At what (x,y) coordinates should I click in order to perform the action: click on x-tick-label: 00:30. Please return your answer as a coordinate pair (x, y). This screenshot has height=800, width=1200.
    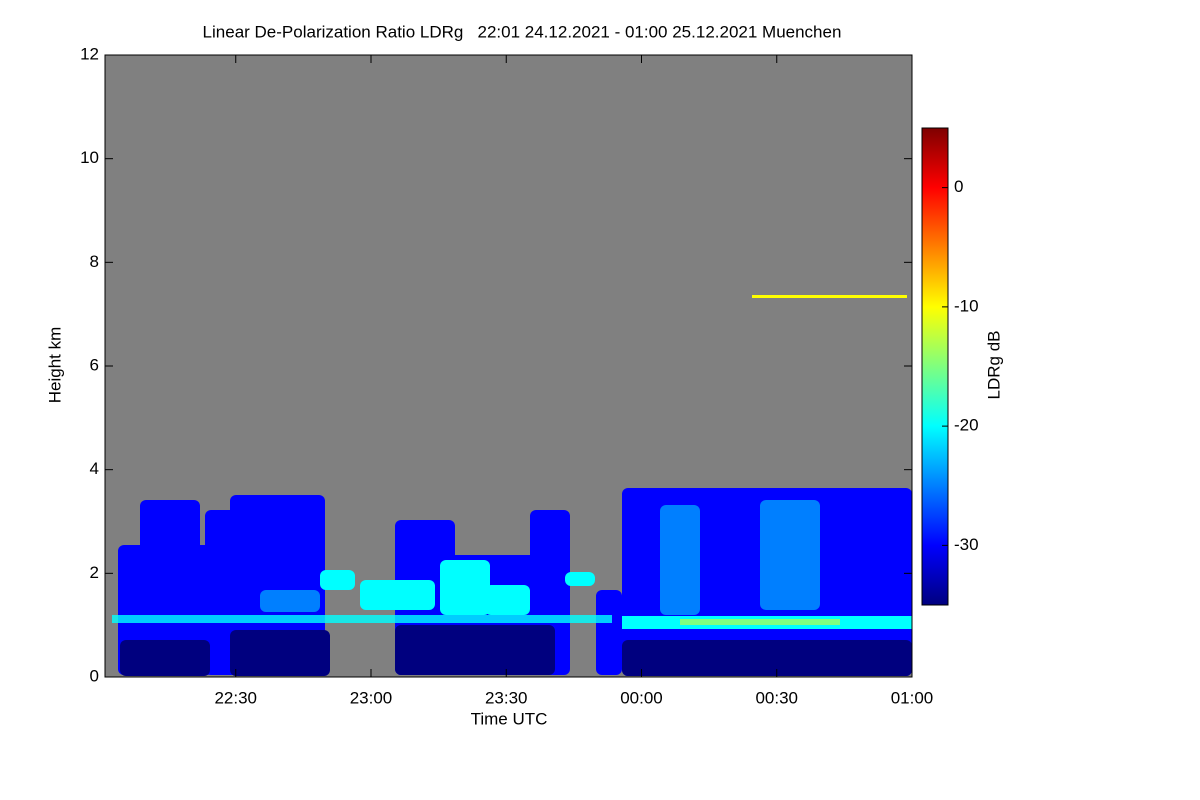
    Looking at the image, I should click on (776, 697).